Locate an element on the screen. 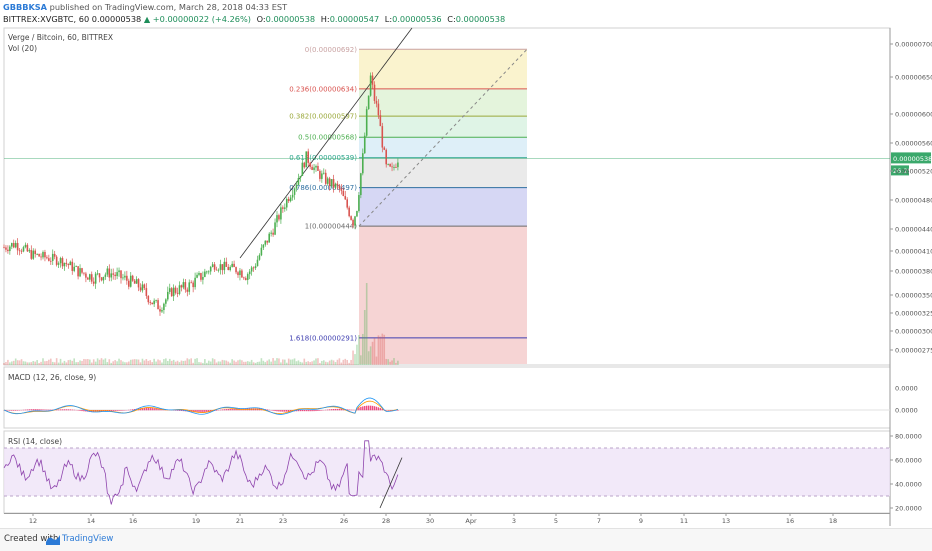  price-tick-label: 0.00000520 is located at coordinates (913, 172).